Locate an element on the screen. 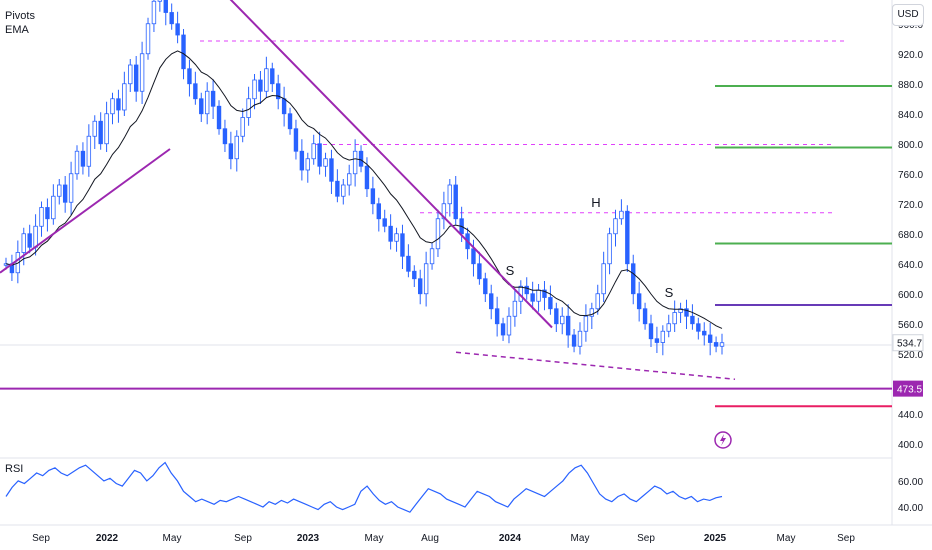 Image resolution: width=932 pixels, height=550 pixels. indicator-ema-label: EMA is located at coordinates (17, 30).